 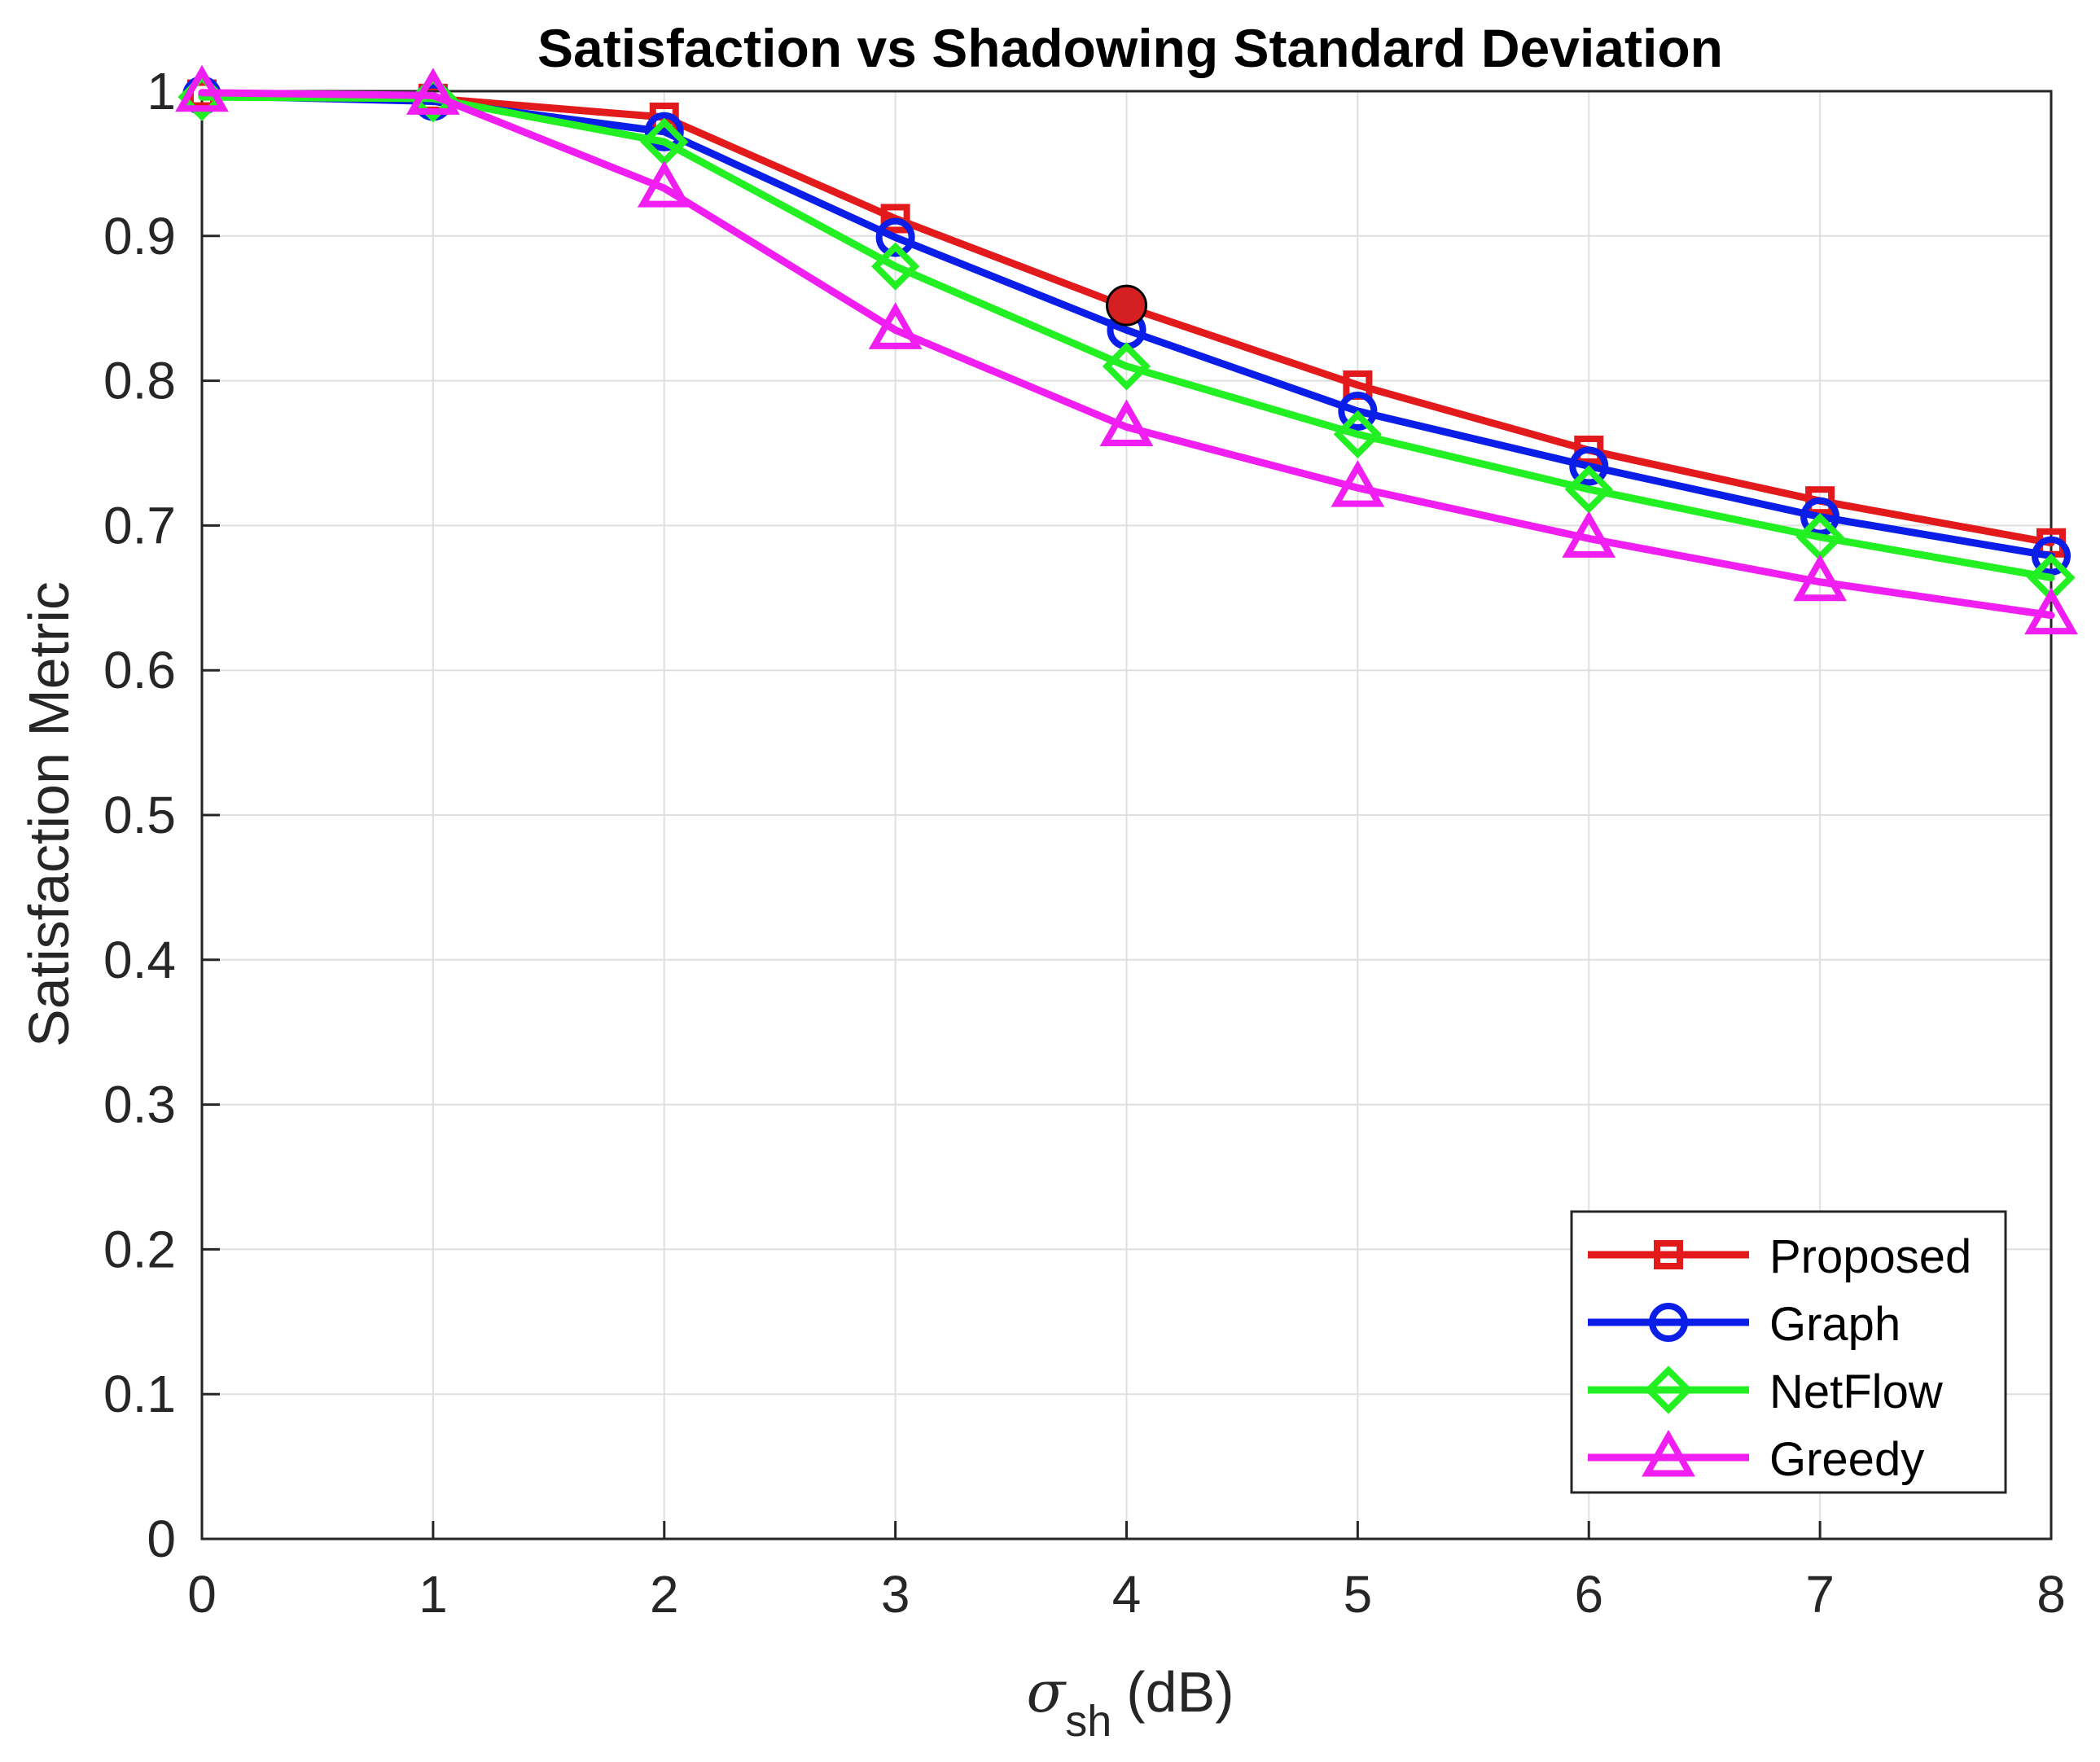 I want to click on y-tick-label: 0.6, so click(x=139, y=670).